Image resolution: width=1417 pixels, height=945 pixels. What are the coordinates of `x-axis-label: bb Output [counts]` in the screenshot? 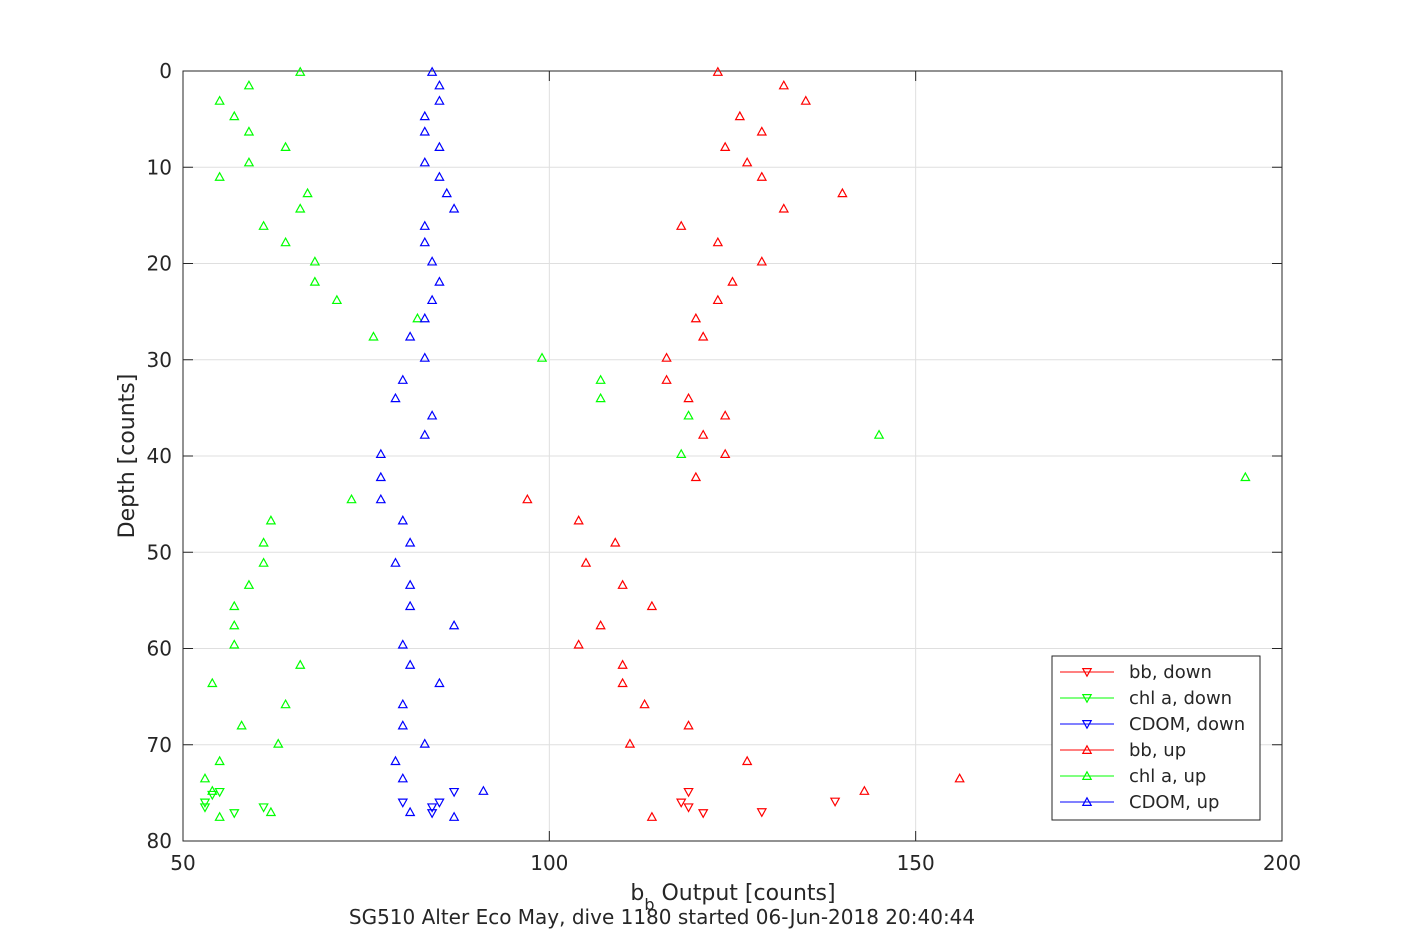 It's located at (732, 897).